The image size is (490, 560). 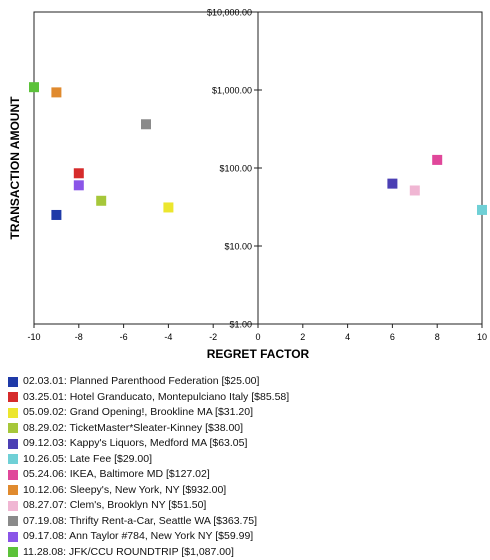 What do you see at coordinates (240, 325) in the screenshot?
I see `y-tick-label: $1.00` at bounding box center [240, 325].